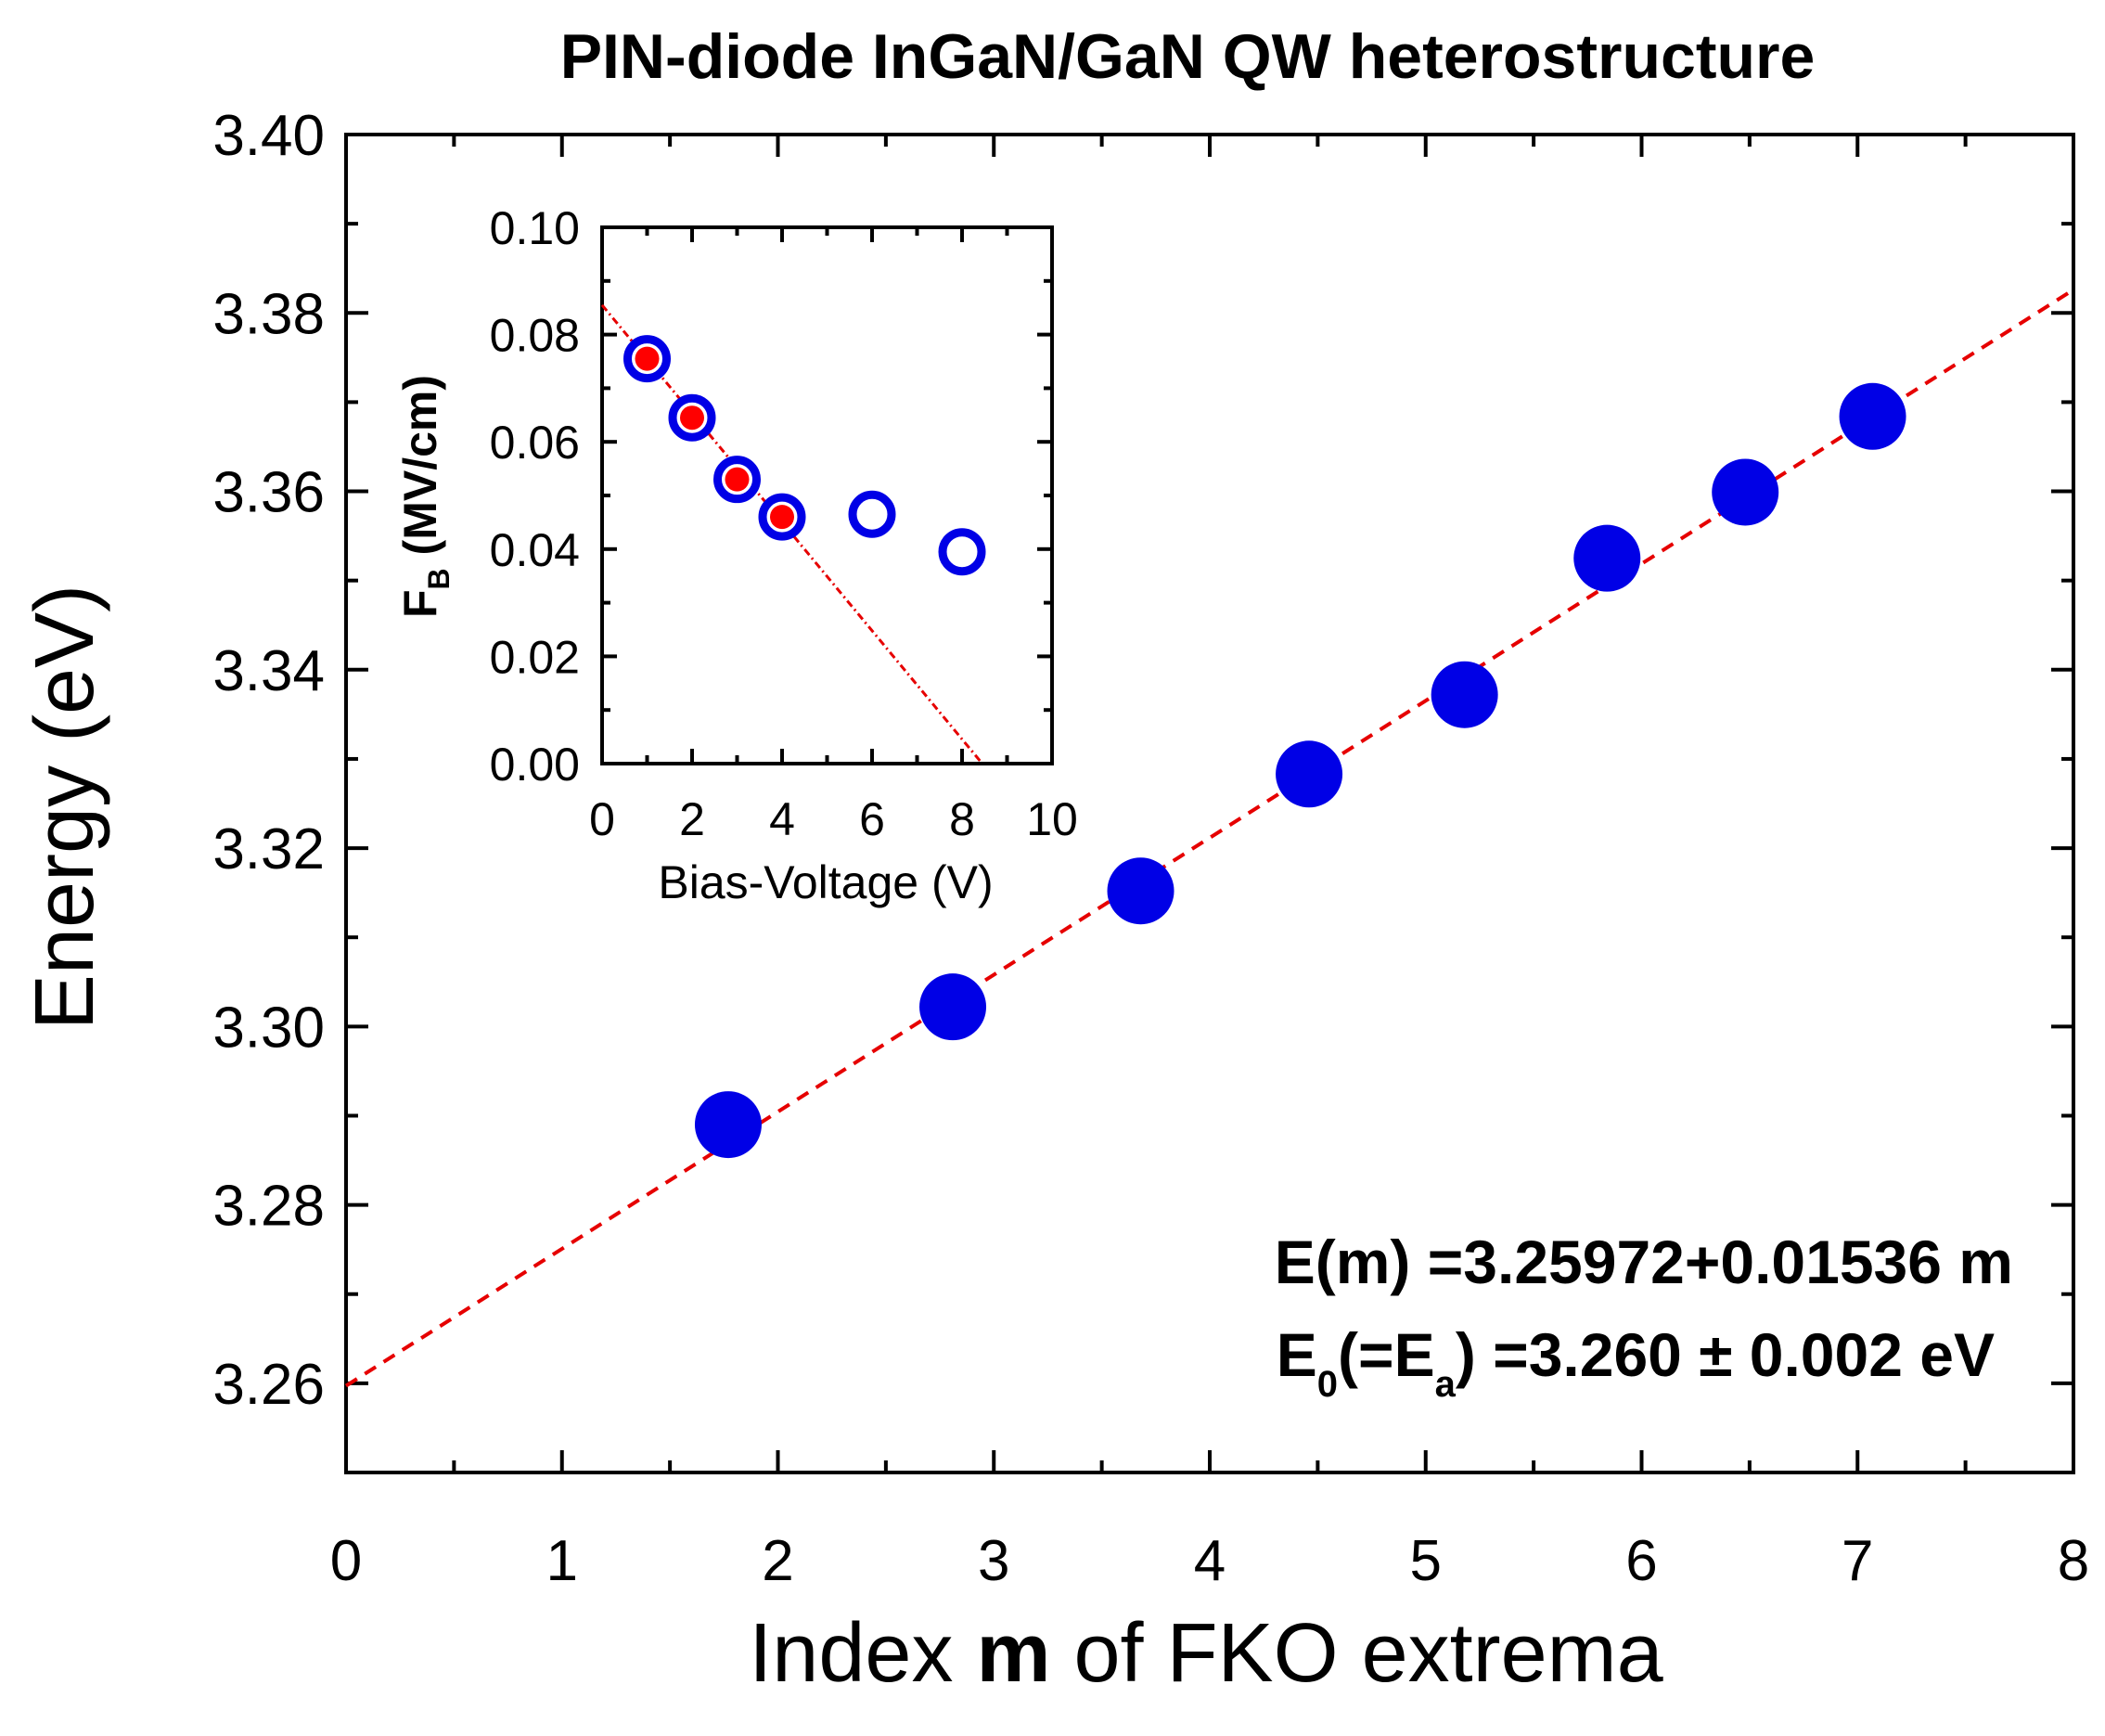  I want to click on ea-subscript: a, so click(1446, 1384).